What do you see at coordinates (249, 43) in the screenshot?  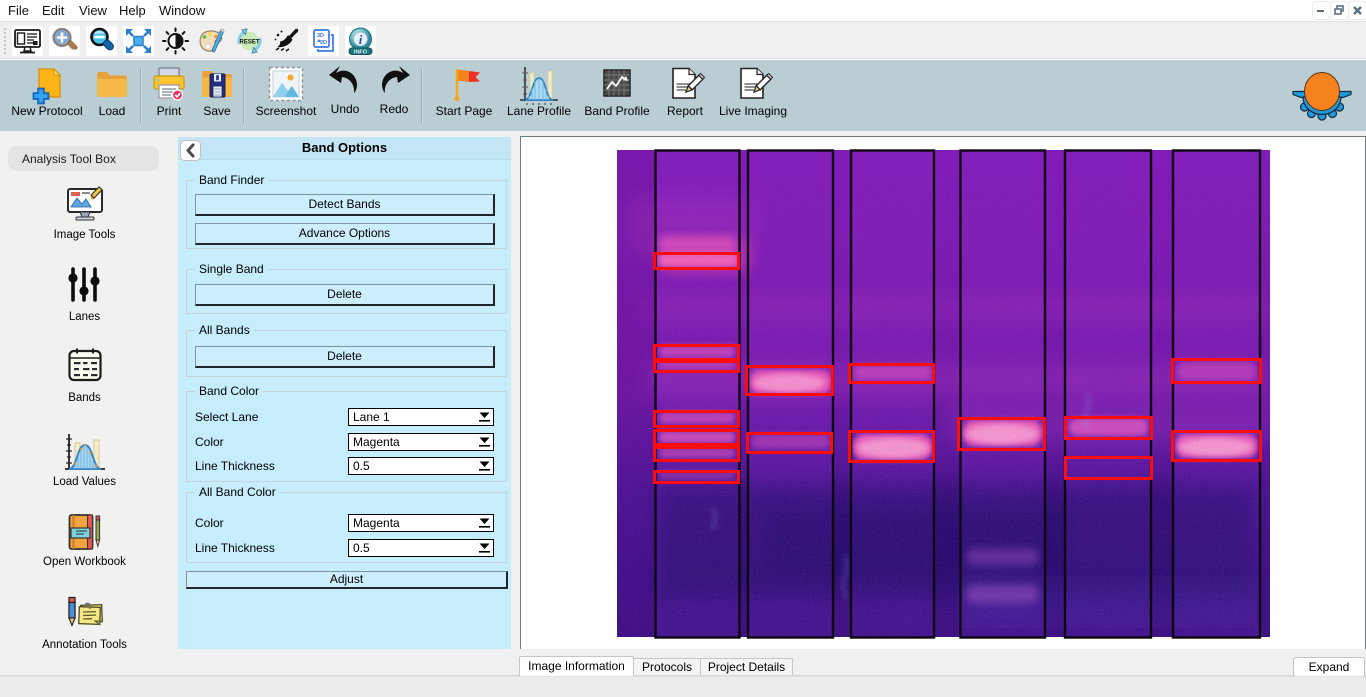 I see `svg-text: RESET` at bounding box center [249, 43].